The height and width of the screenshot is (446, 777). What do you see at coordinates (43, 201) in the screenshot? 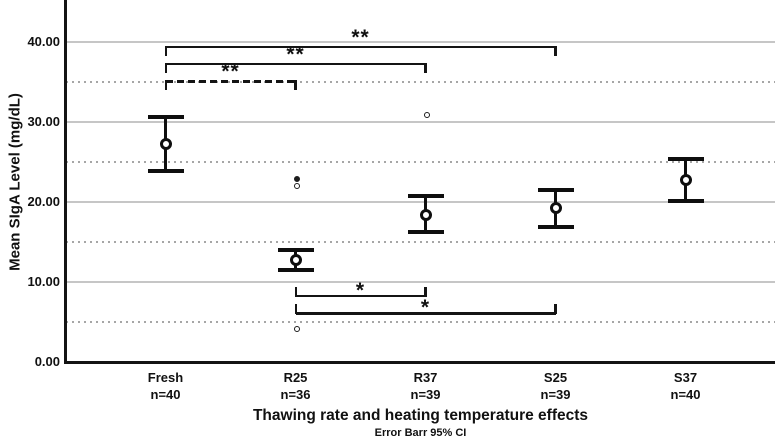
I see `y-tick-label: 20.00` at bounding box center [43, 201].